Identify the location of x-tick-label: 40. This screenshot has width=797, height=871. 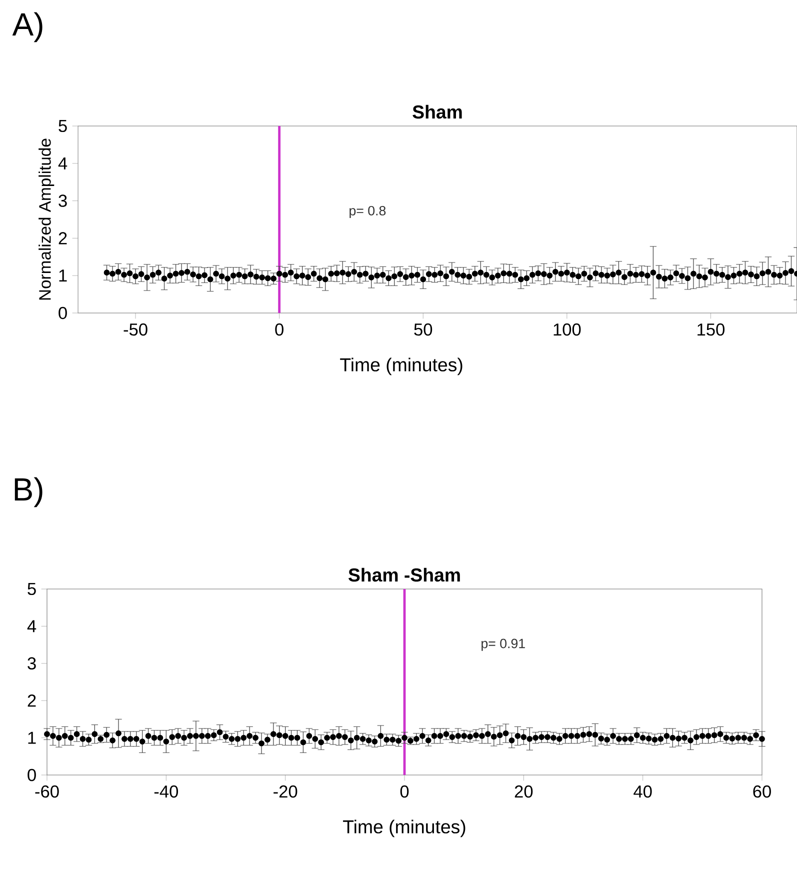
(643, 791).